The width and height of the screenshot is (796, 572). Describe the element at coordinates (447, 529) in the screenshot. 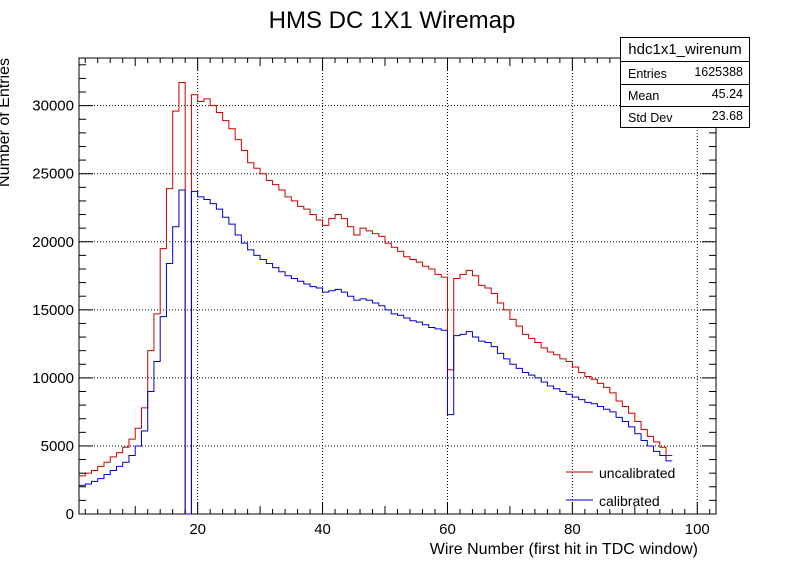

I see `x-tick-label: 60` at that location.